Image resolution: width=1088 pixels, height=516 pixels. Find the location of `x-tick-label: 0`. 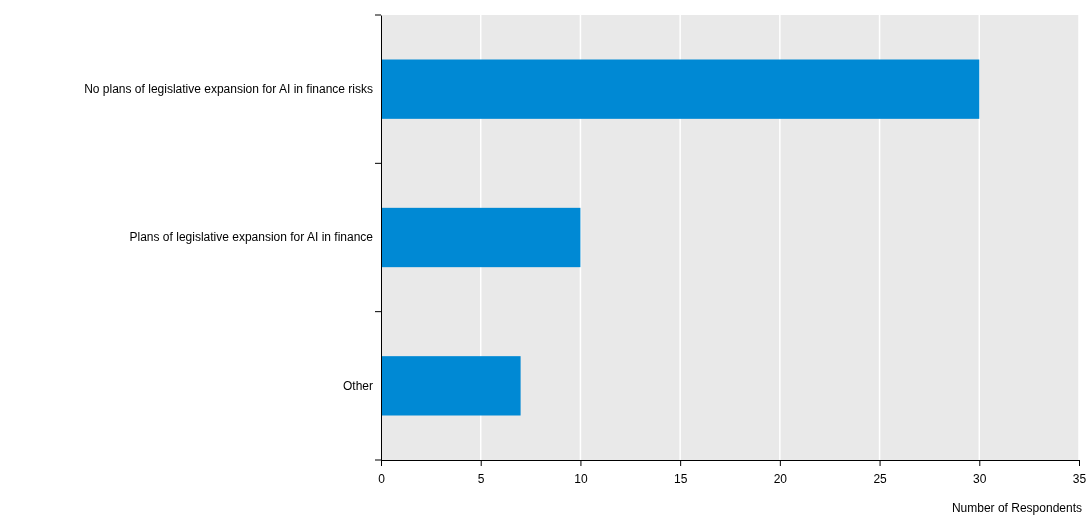

x-tick-label: 0 is located at coordinates (382, 479).